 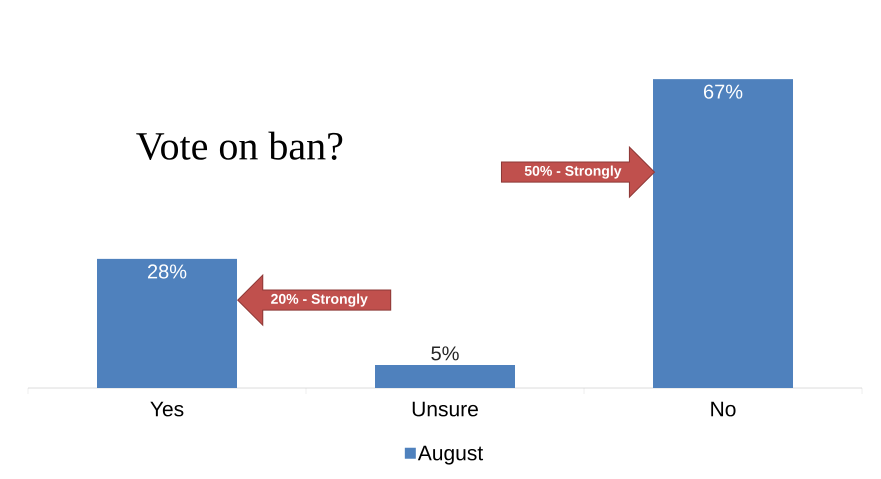 I want to click on data-label: 5%, so click(x=445, y=353).